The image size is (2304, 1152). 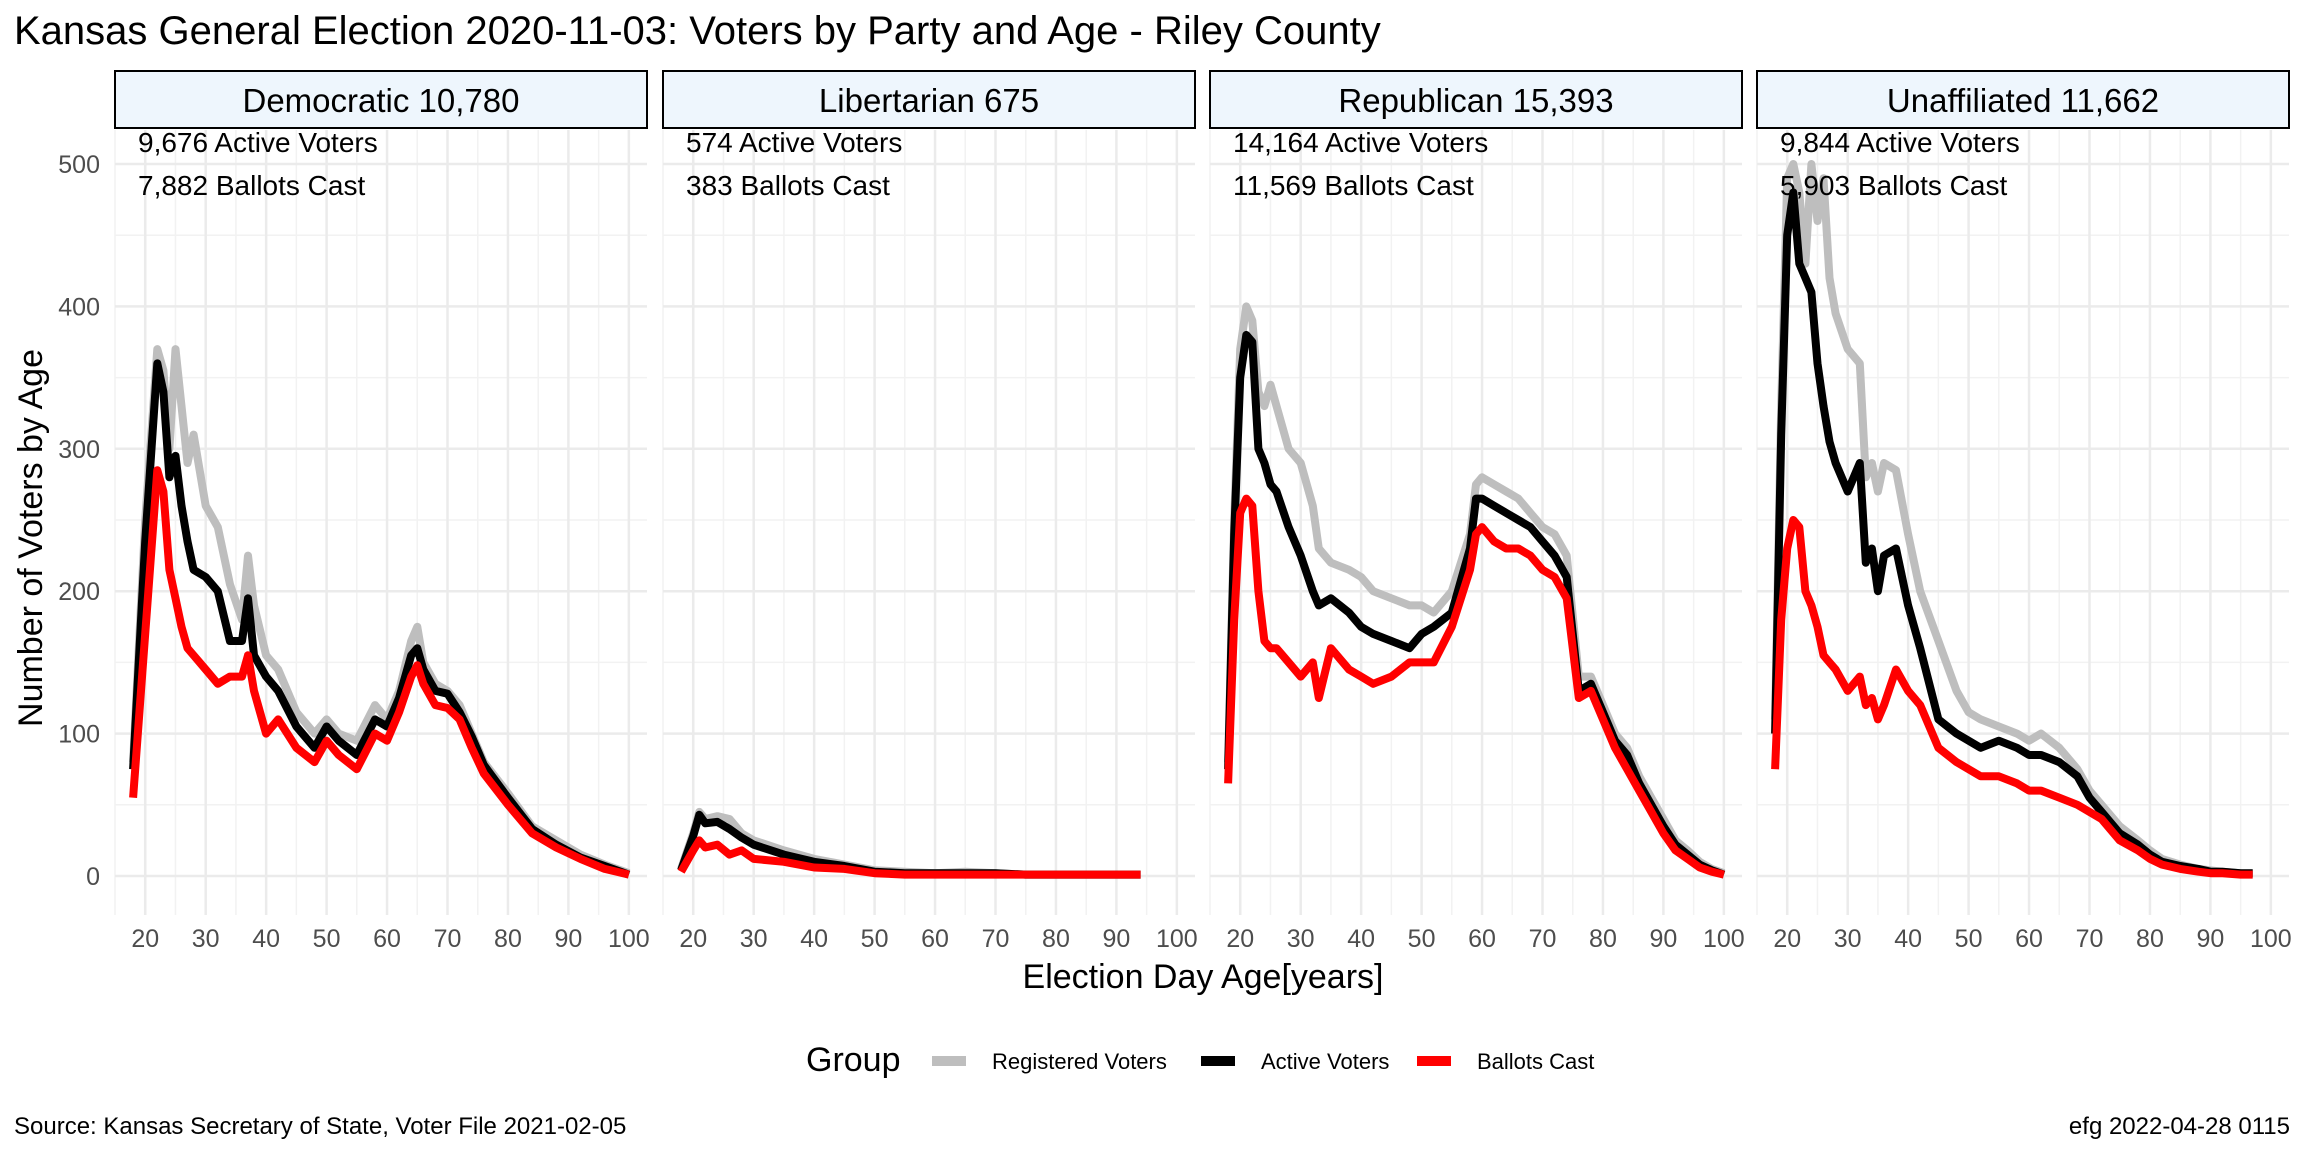 I want to click on legend-title: Group, so click(x=853, y=1060).